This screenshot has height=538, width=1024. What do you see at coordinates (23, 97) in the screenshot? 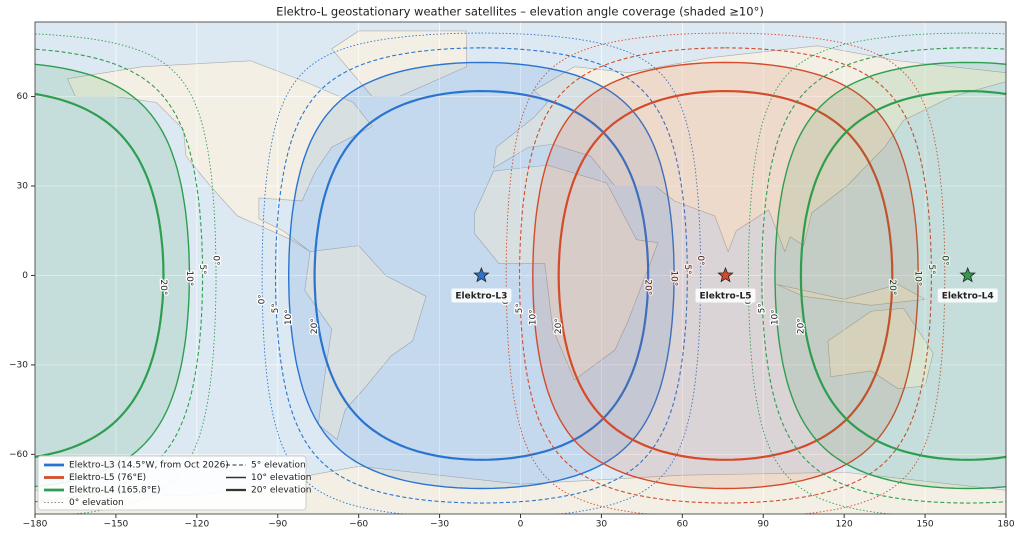
I see `y-tick-label: 60` at bounding box center [23, 97].